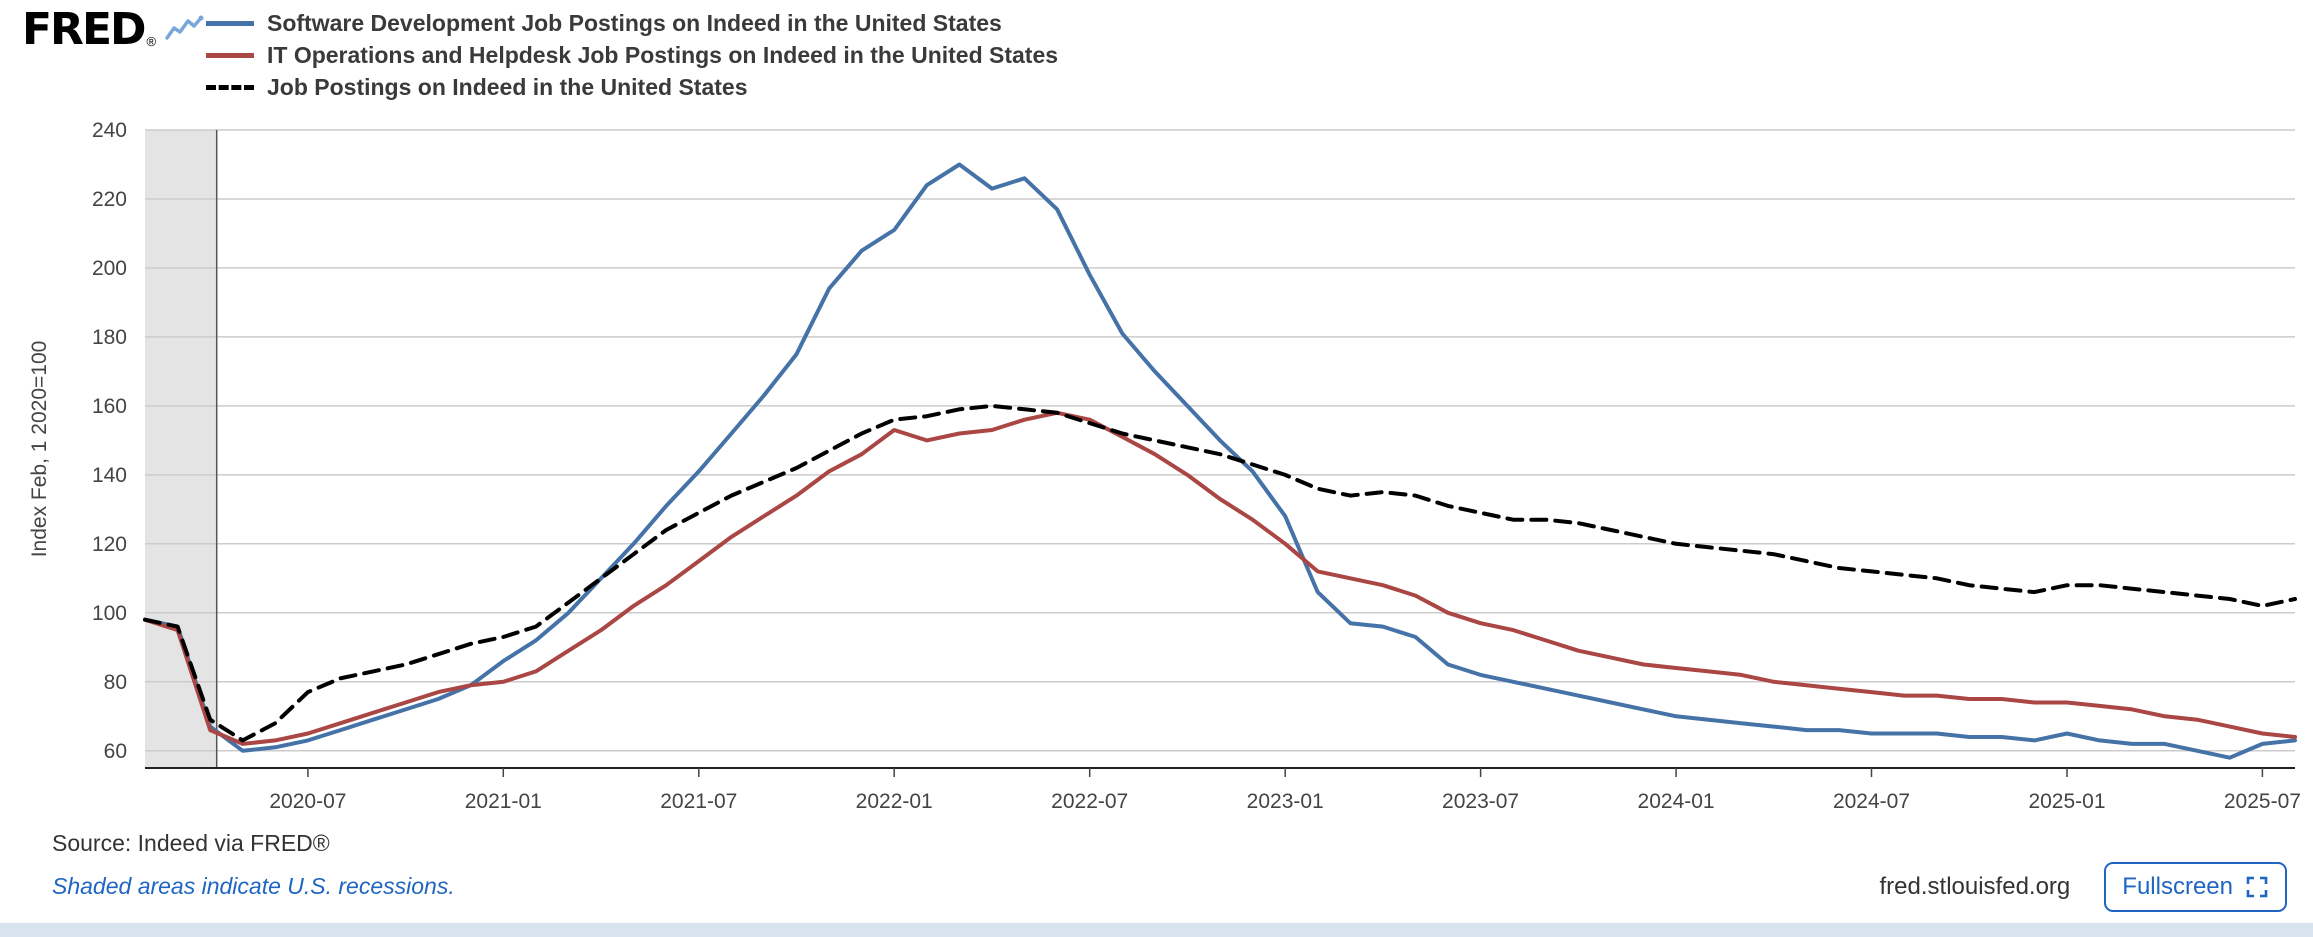 The image size is (2313, 937). I want to click on svg-text: 2022-07, so click(1089, 801).